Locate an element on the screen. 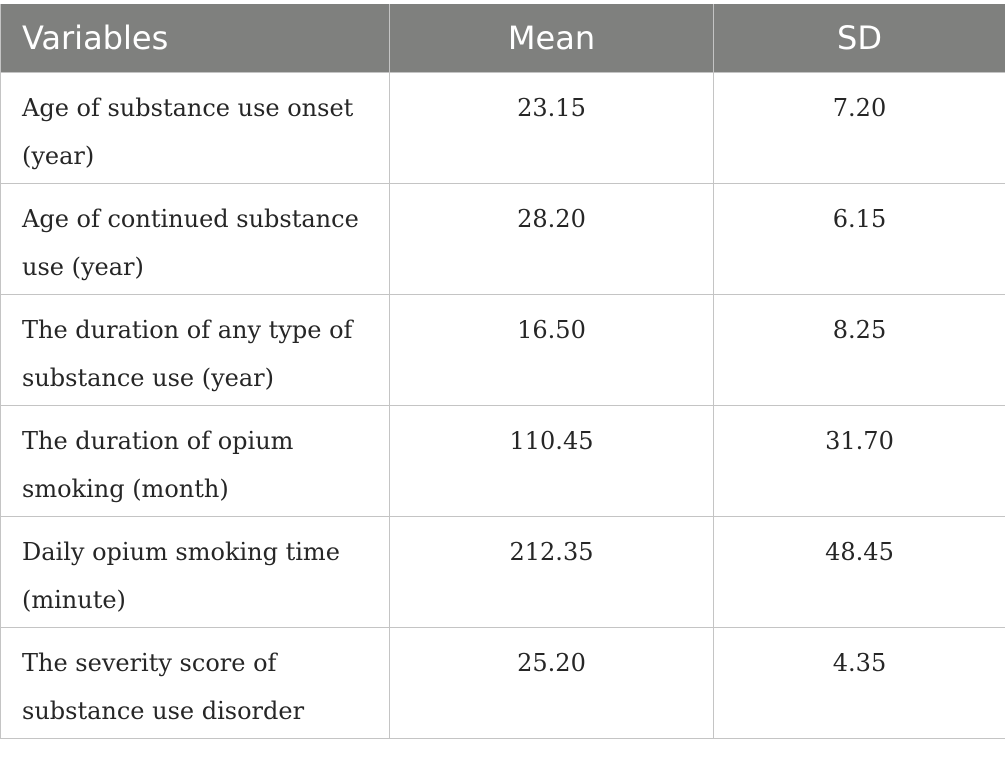 This screenshot has height=760, width=1005. mean-cell: 16.50 is located at coordinates (551, 350).